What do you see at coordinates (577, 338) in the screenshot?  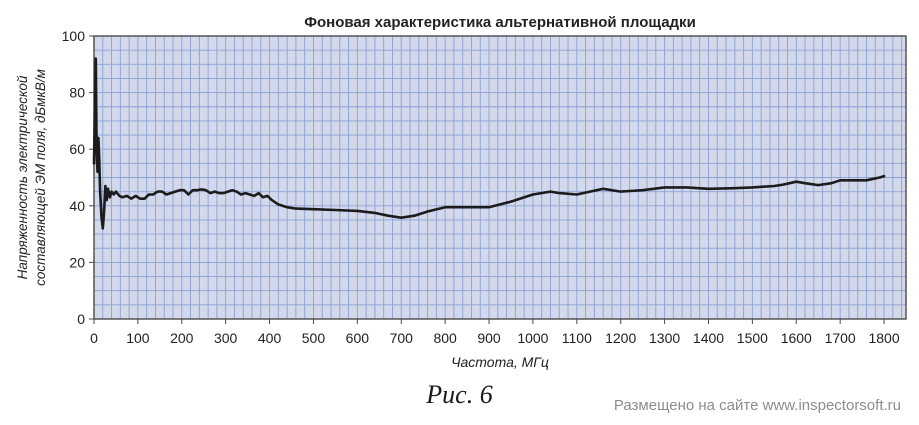 I see `x-tick-label: 1100` at bounding box center [577, 338].